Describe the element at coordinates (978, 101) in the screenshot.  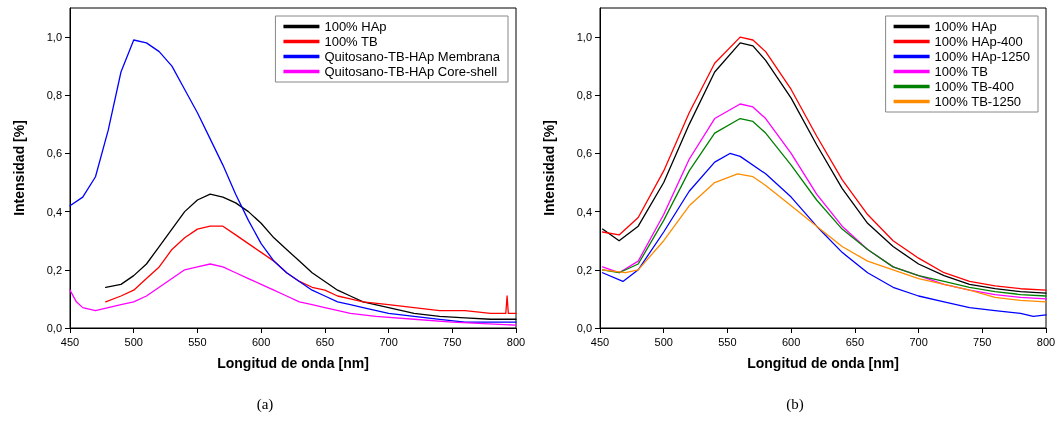
I see `legend-label: 100% TB-1250` at that location.